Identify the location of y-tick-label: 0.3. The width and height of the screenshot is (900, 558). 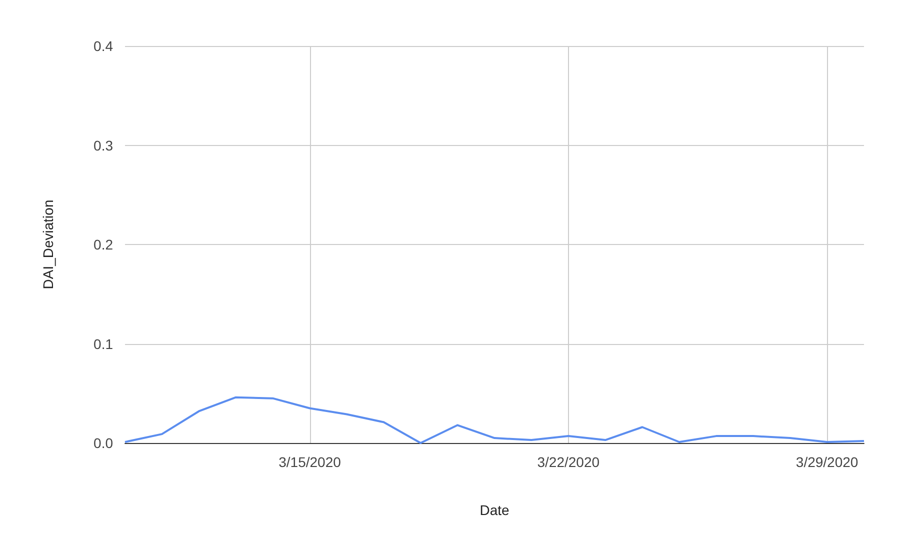
(104, 145).